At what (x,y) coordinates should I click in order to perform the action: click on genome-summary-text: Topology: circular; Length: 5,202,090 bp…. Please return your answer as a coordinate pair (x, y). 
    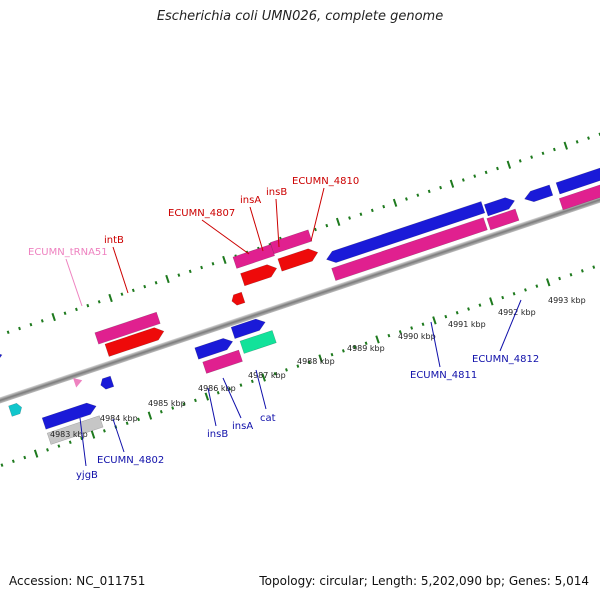
    Looking at the image, I should click on (424, 581).